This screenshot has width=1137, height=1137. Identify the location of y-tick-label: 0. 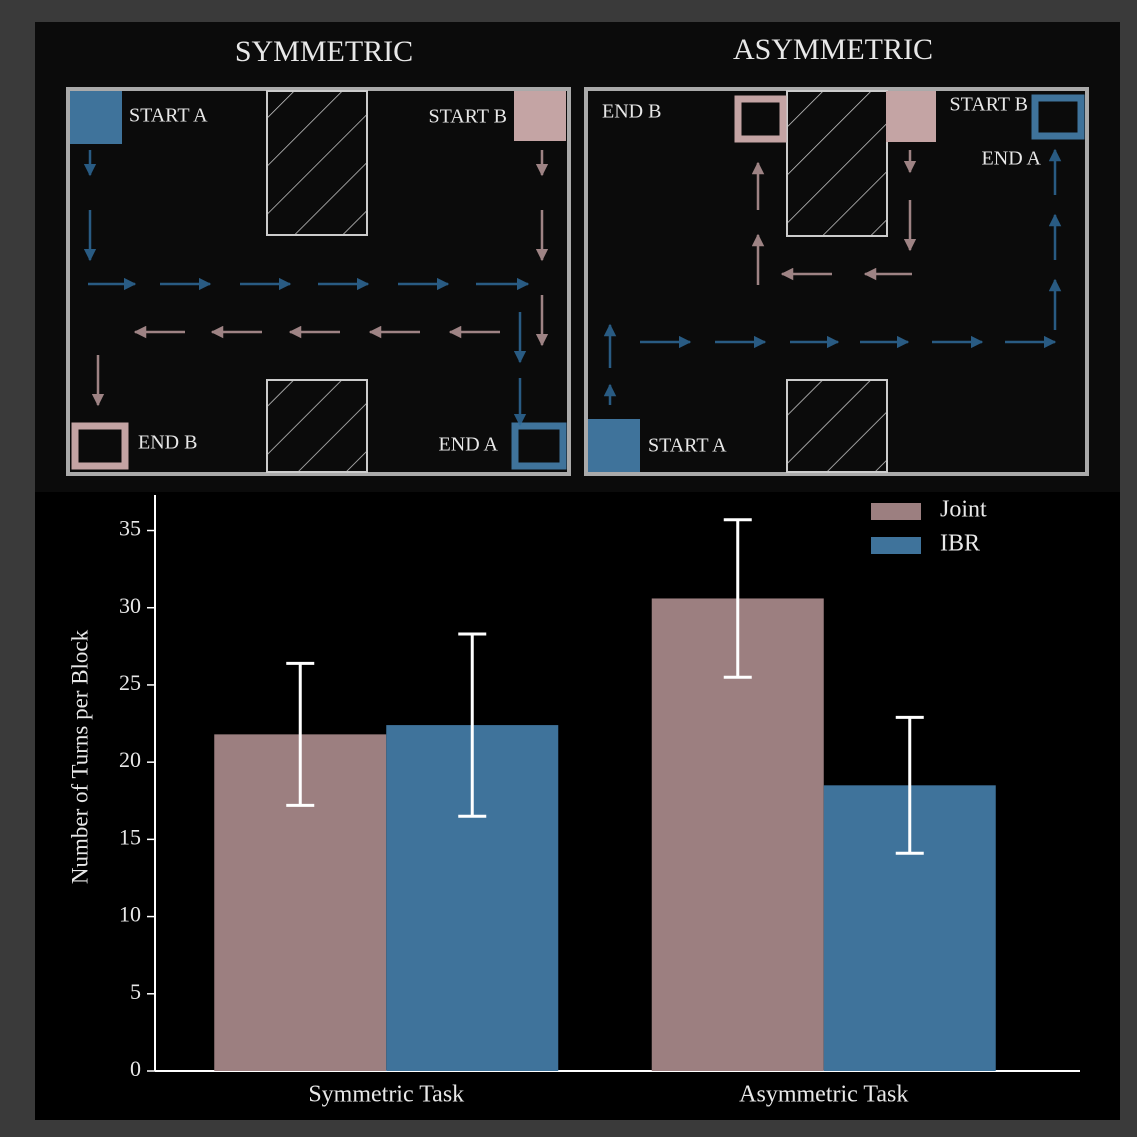
(135, 1068).